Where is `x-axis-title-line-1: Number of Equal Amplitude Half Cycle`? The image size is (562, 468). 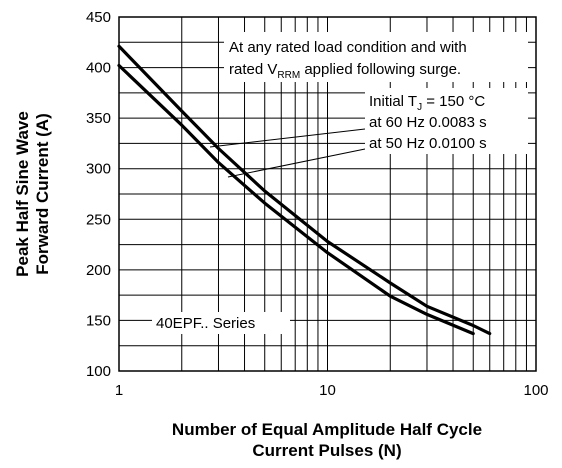
x-axis-title-line-1: Number of Equal Amplitude Half Cycle is located at coordinates (327, 429).